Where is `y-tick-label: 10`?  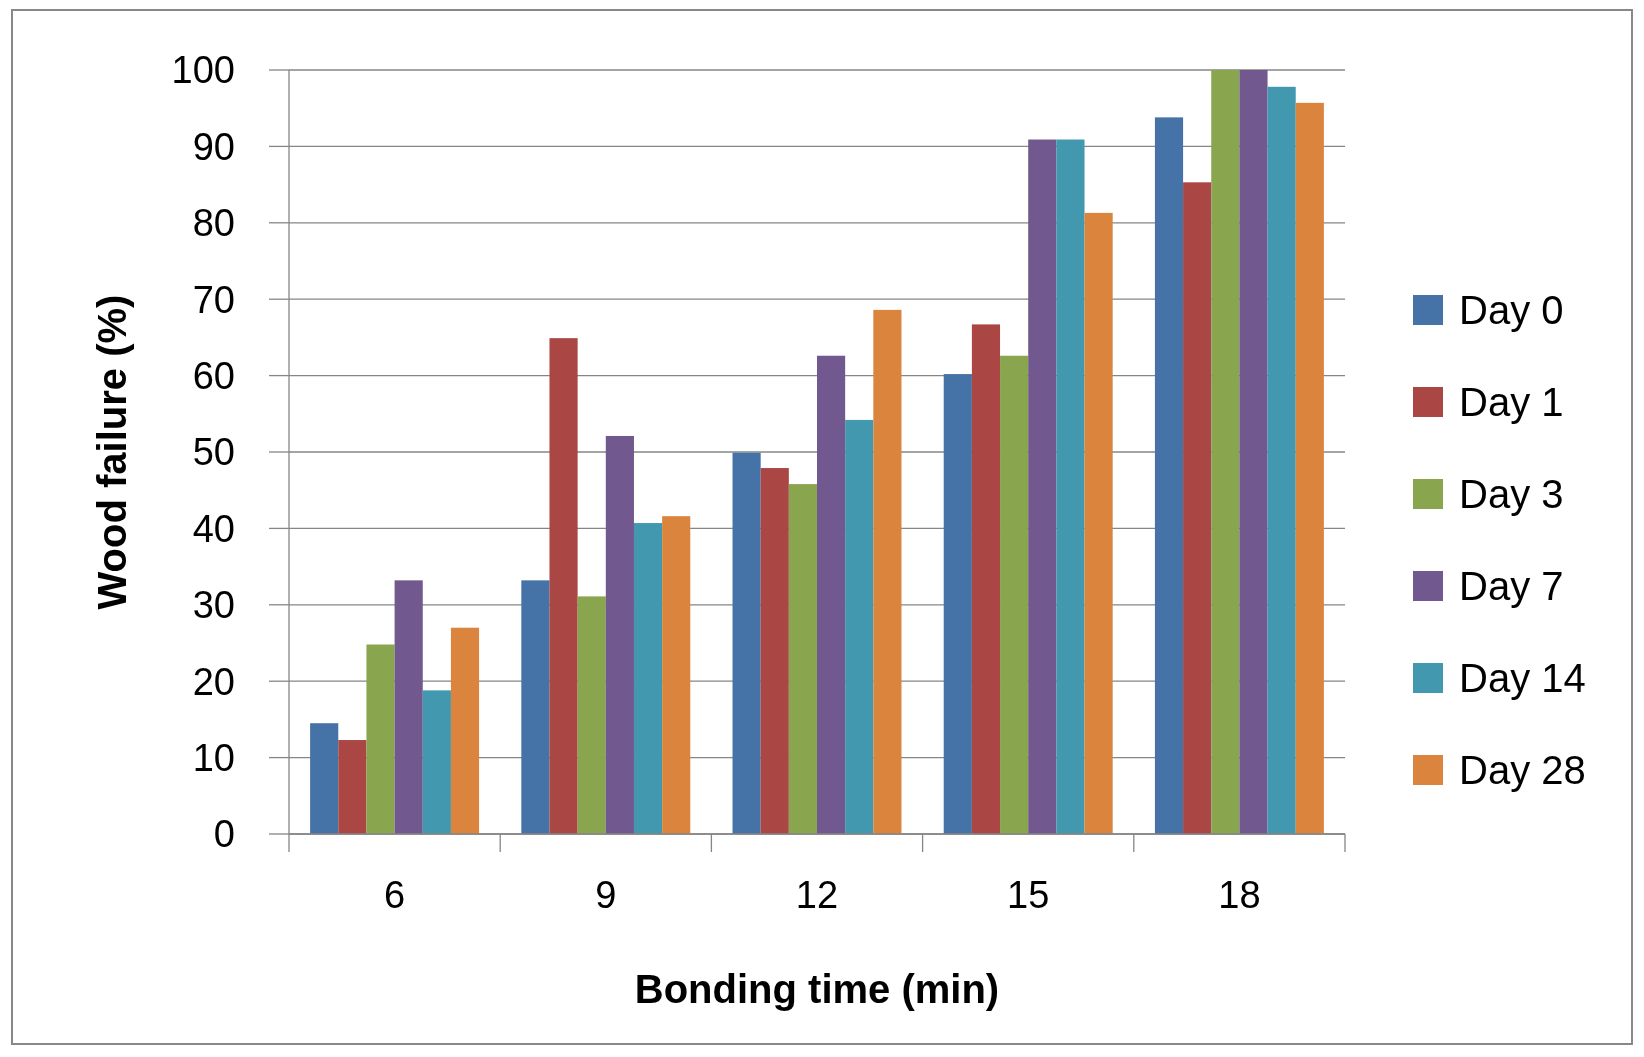
y-tick-label: 10 is located at coordinates (213, 757).